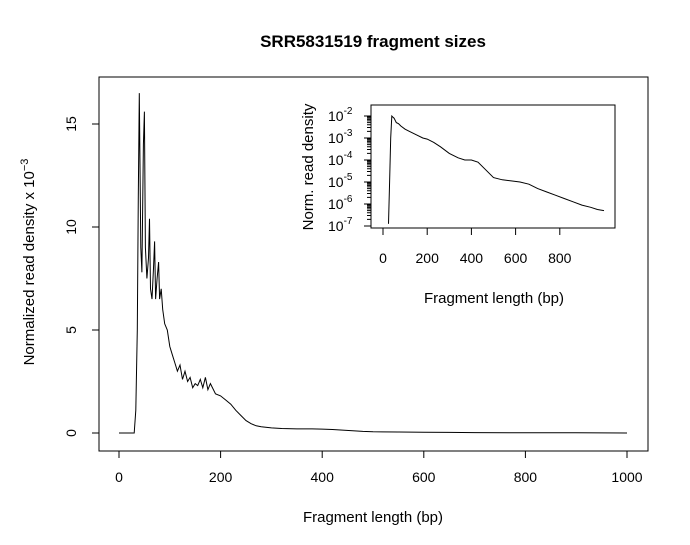 The width and height of the screenshot is (690, 545). What do you see at coordinates (494, 298) in the screenshot?
I see `inset-x-axis-label: Fragment length (bp)` at bounding box center [494, 298].